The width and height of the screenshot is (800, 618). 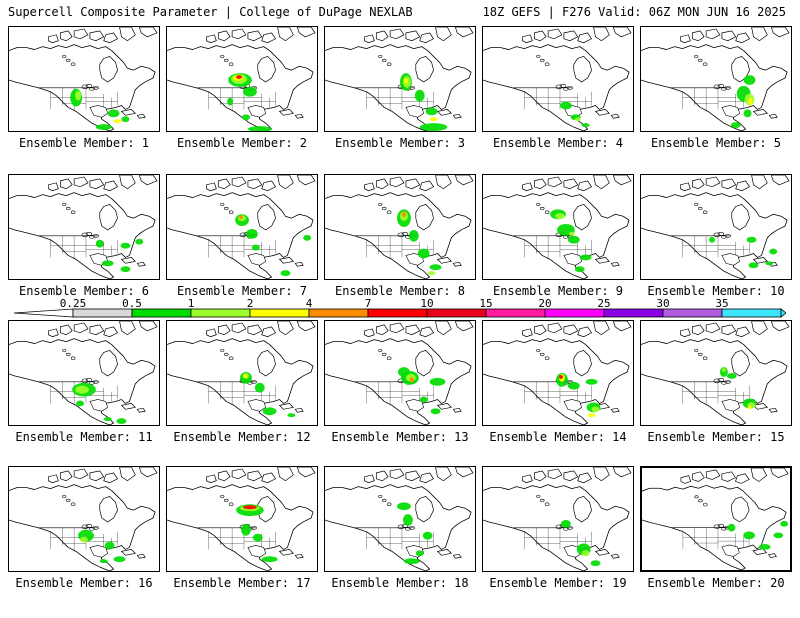 I want to click on ensemble-member-panel: Ensemble Member: 15, so click(x=716, y=396).